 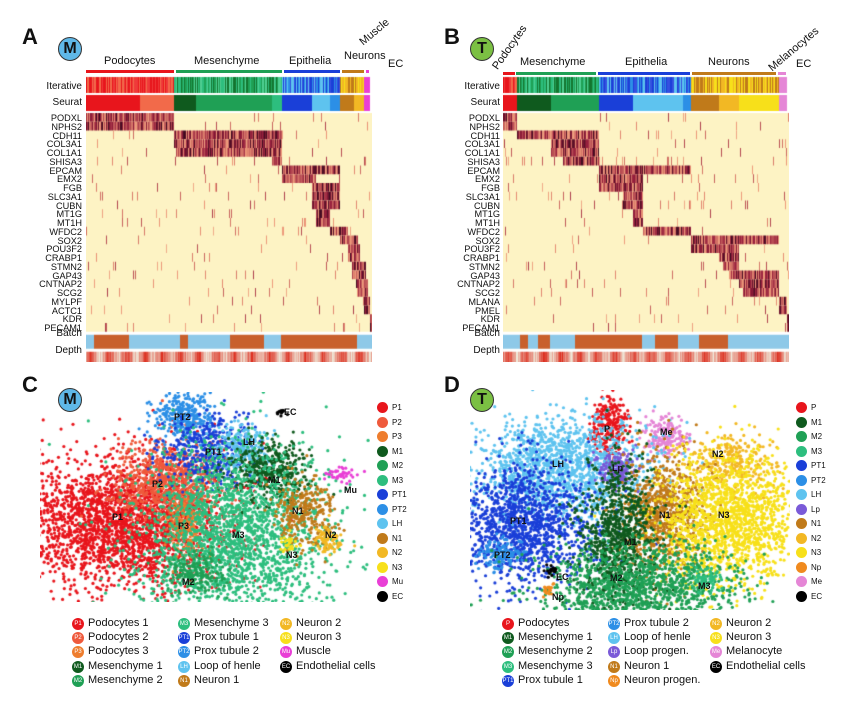 What do you see at coordinates (816, 552) in the screenshot?
I see `d-legend-label-n3: N3` at bounding box center [816, 552].